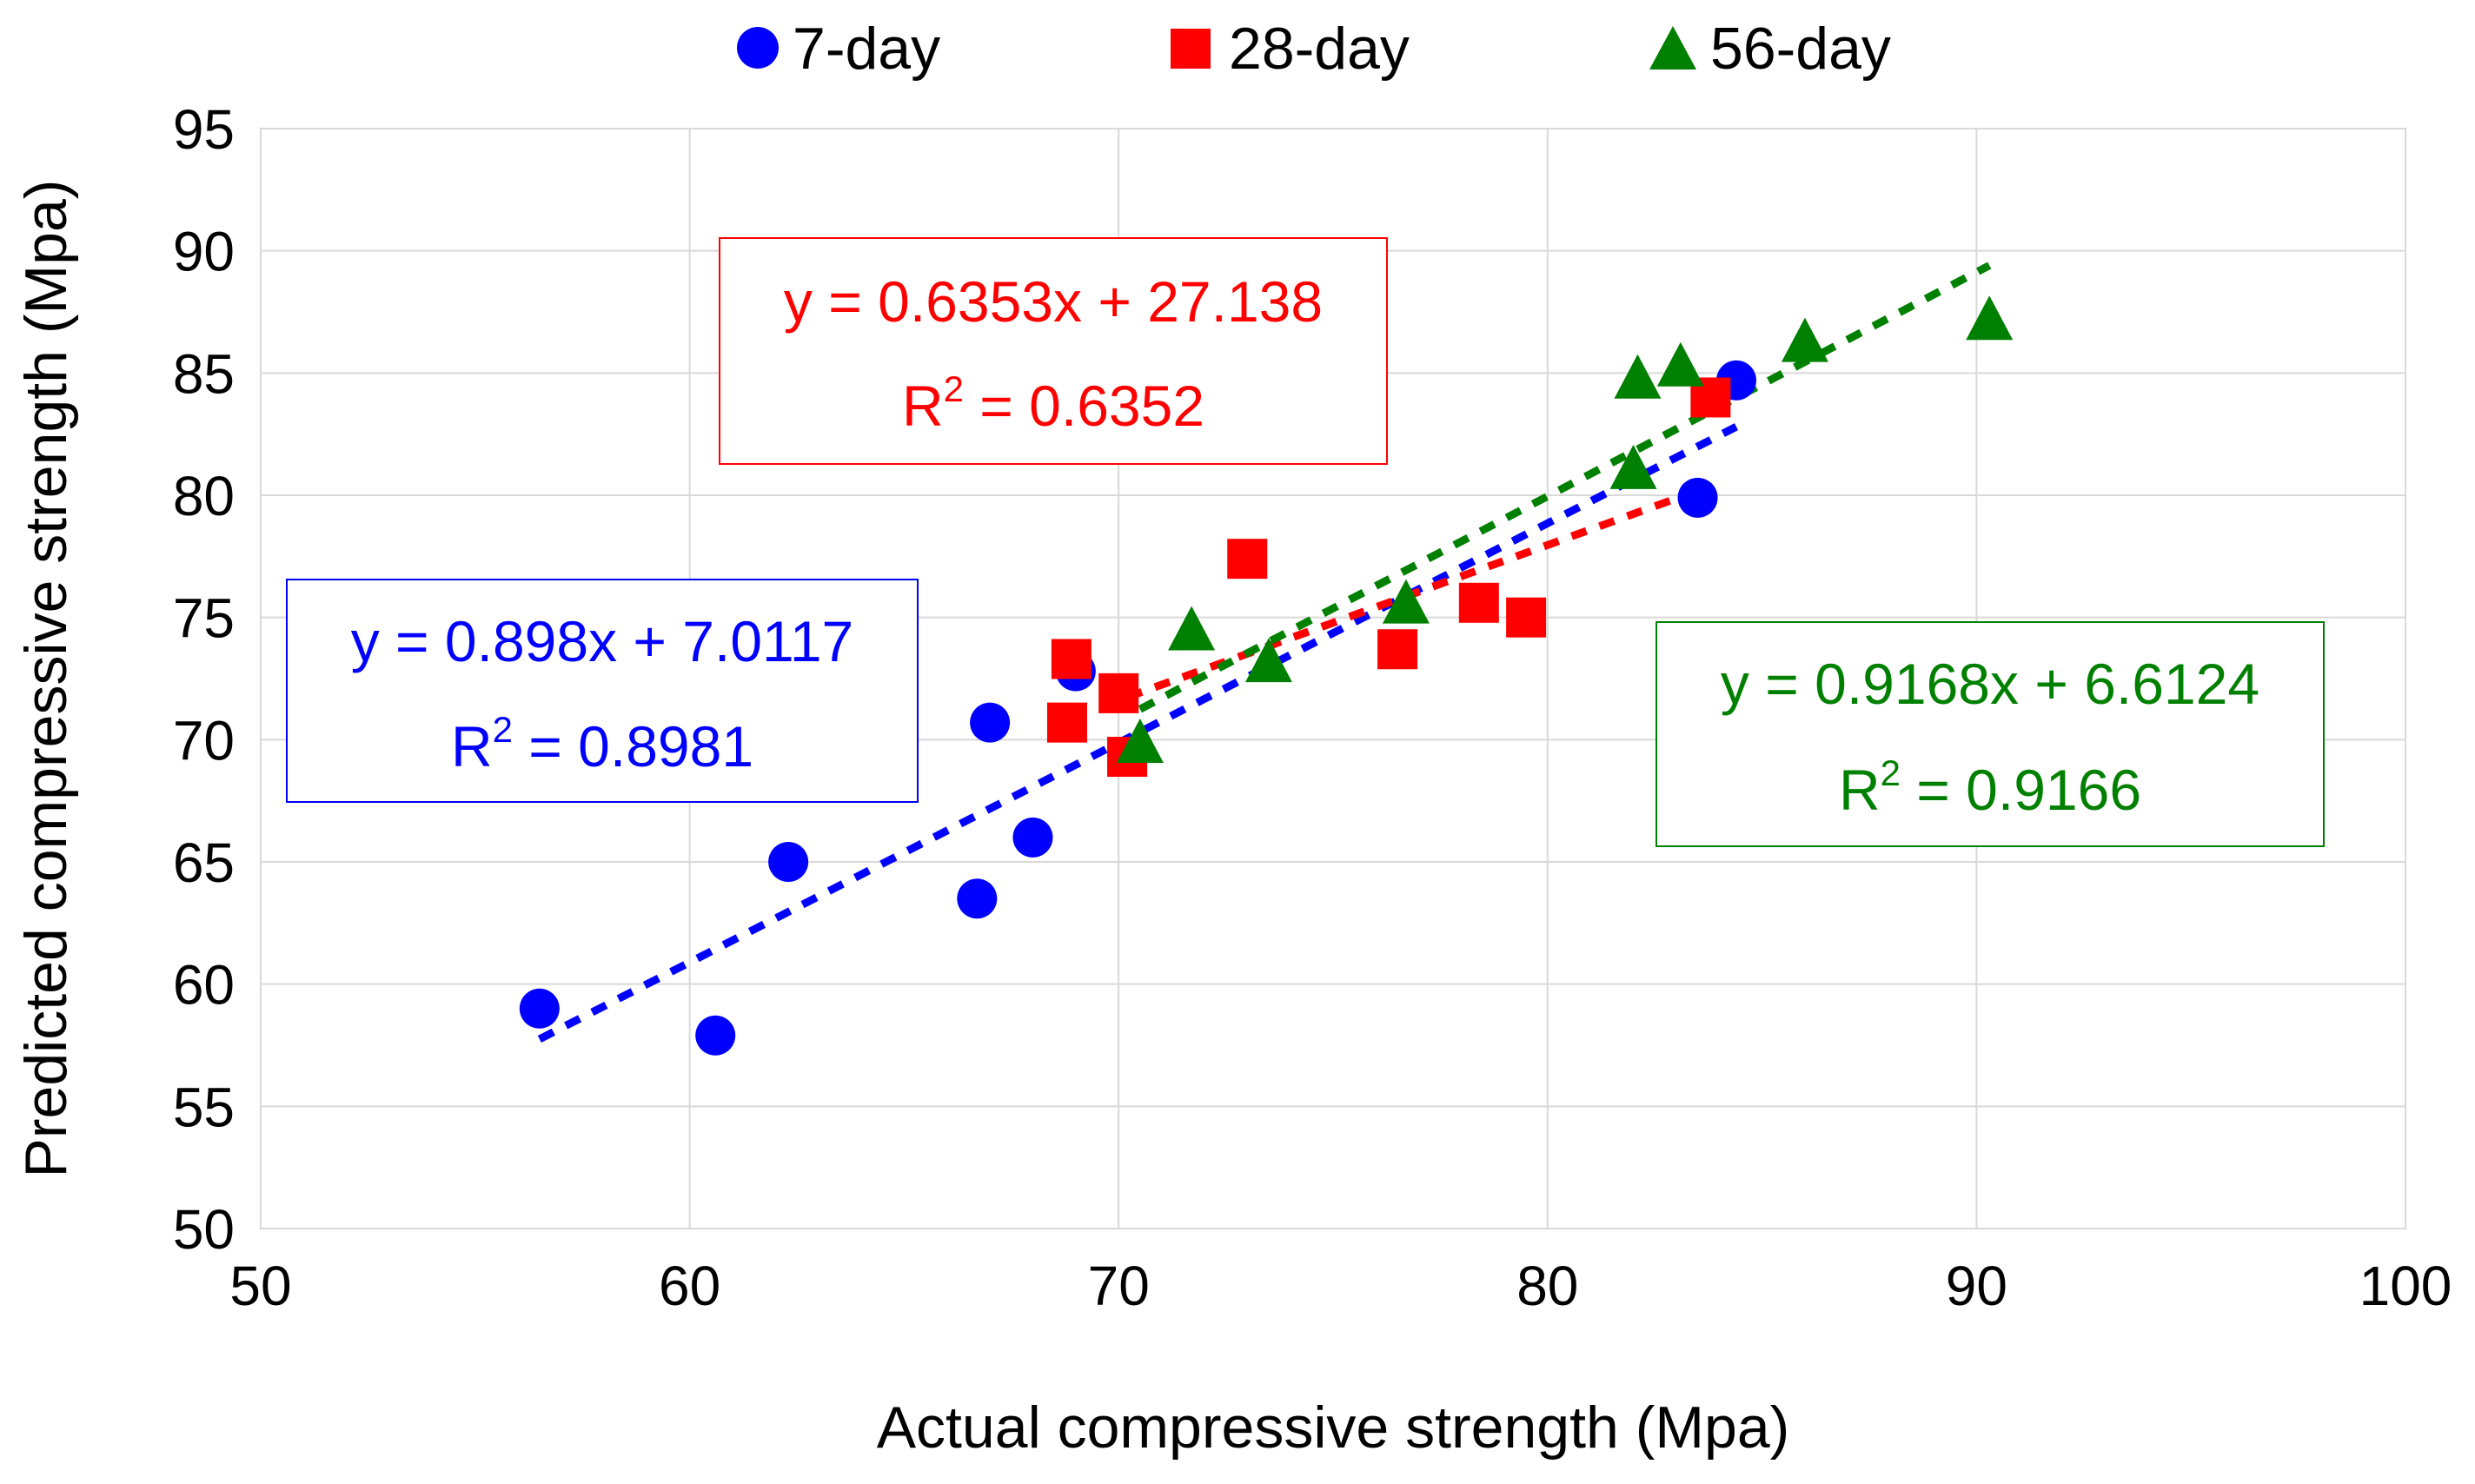 The image size is (2475, 1484). I want to click on equation-box-28-day-frame, so click(1053, 351).